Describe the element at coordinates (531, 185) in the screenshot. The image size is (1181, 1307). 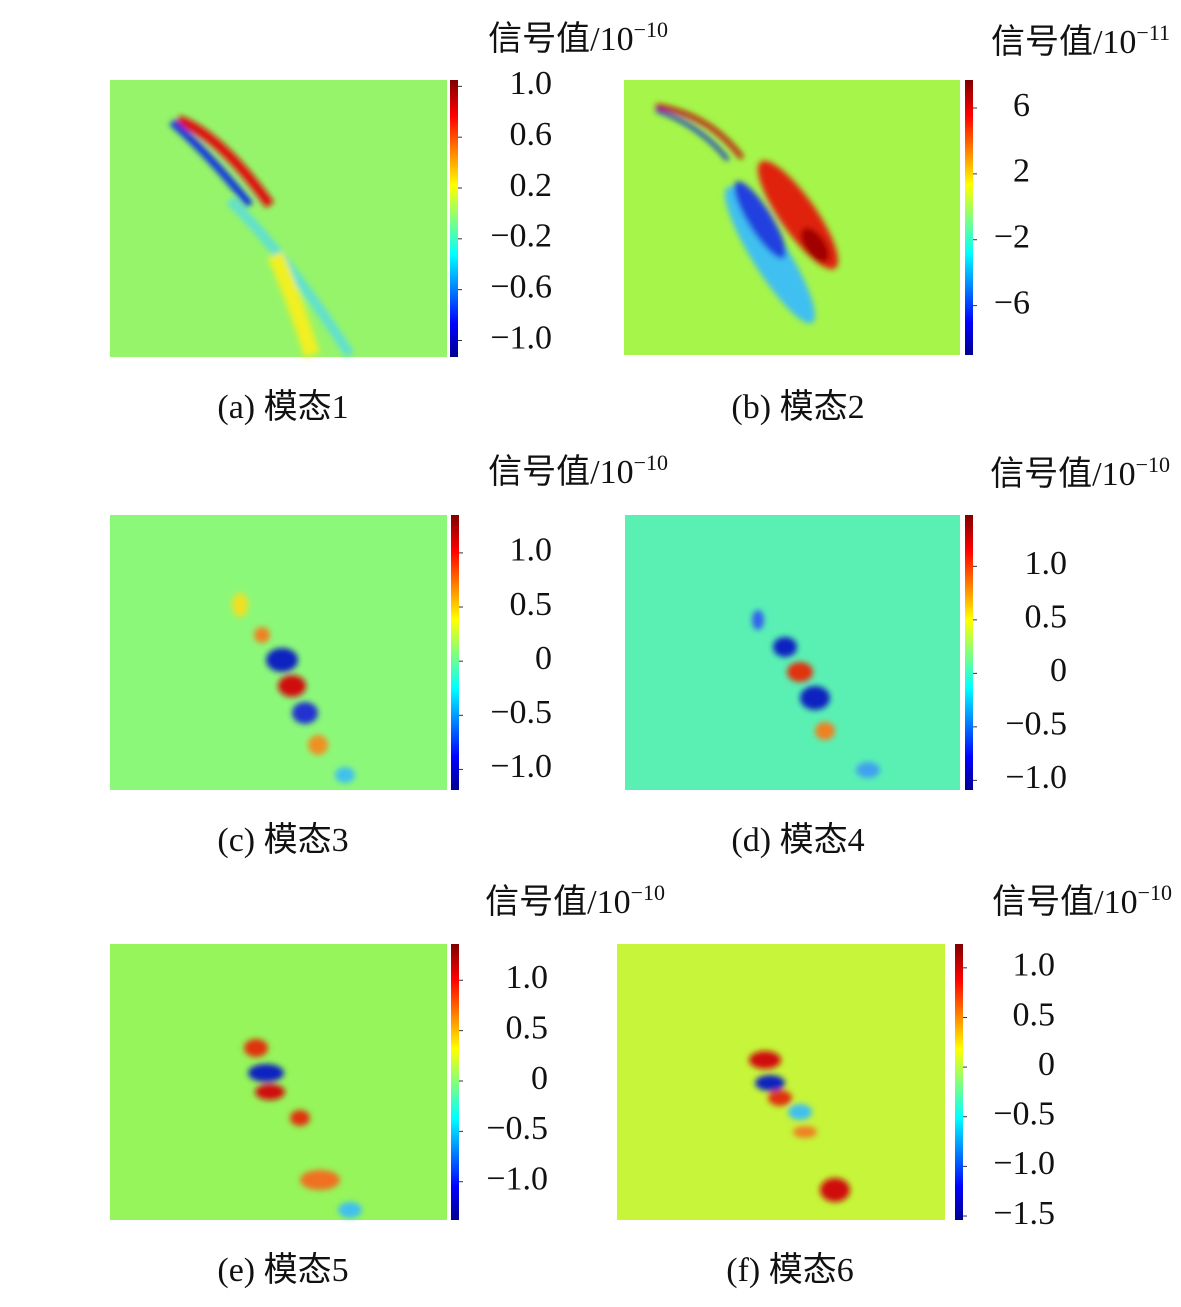
I see `colorbar-tick-label: 0.2` at that location.